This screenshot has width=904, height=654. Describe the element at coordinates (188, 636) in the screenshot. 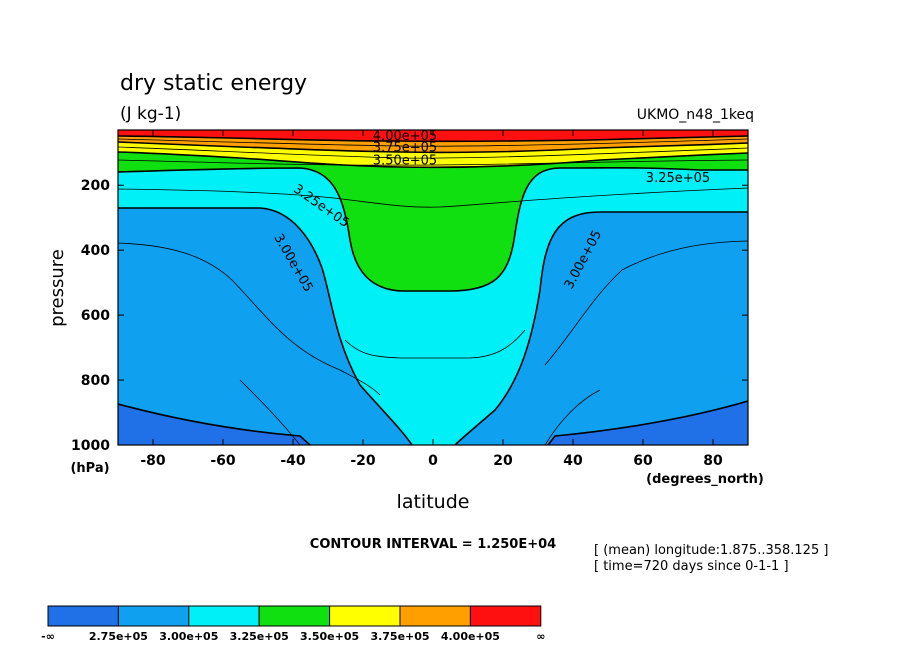

I see `colorbar-label: 3.00e+05` at that location.